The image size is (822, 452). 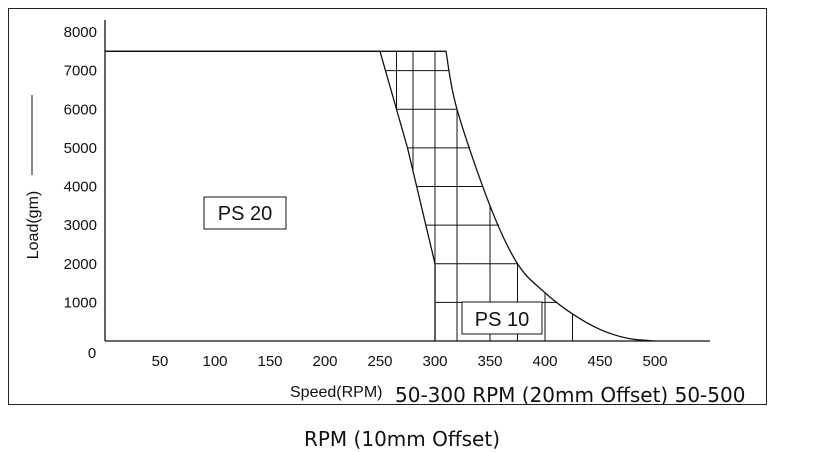 I want to click on x-axis-title: Speed(RPM), so click(x=336, y=392).